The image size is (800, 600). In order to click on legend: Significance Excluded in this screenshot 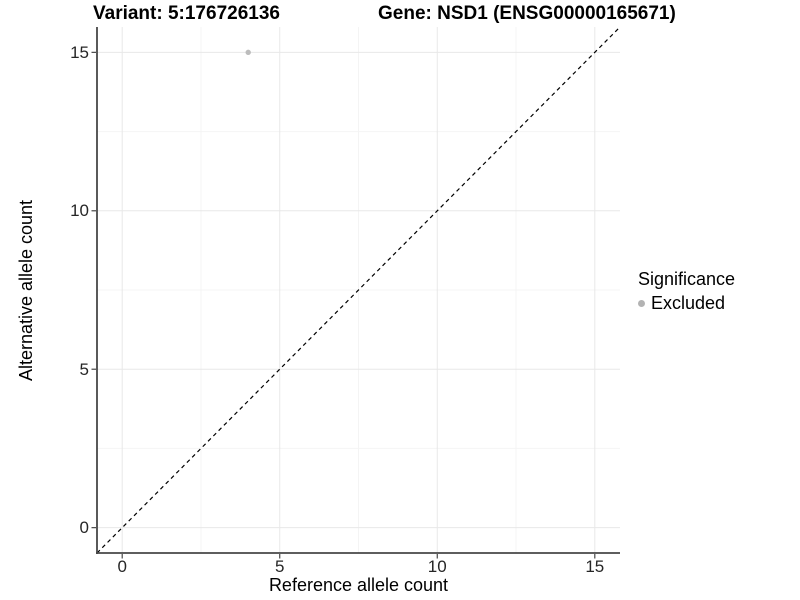, I will do `click(686, 291)`.